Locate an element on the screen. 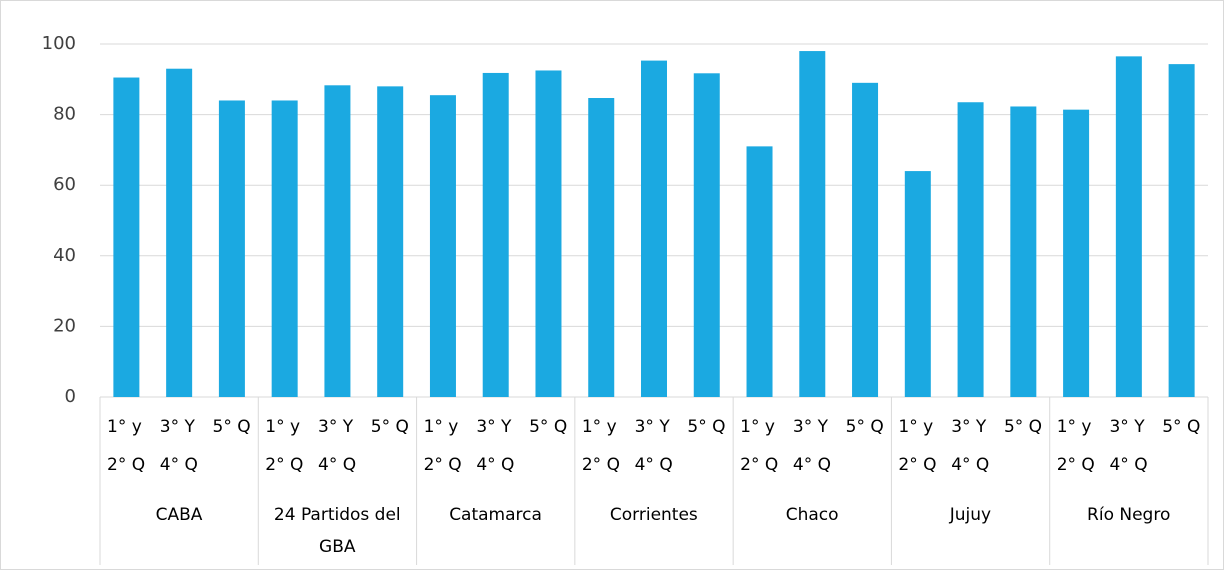 The width and height of the screenshot is (1224, 570). y-tick-label: 40 is located at coordinates (64, 255).